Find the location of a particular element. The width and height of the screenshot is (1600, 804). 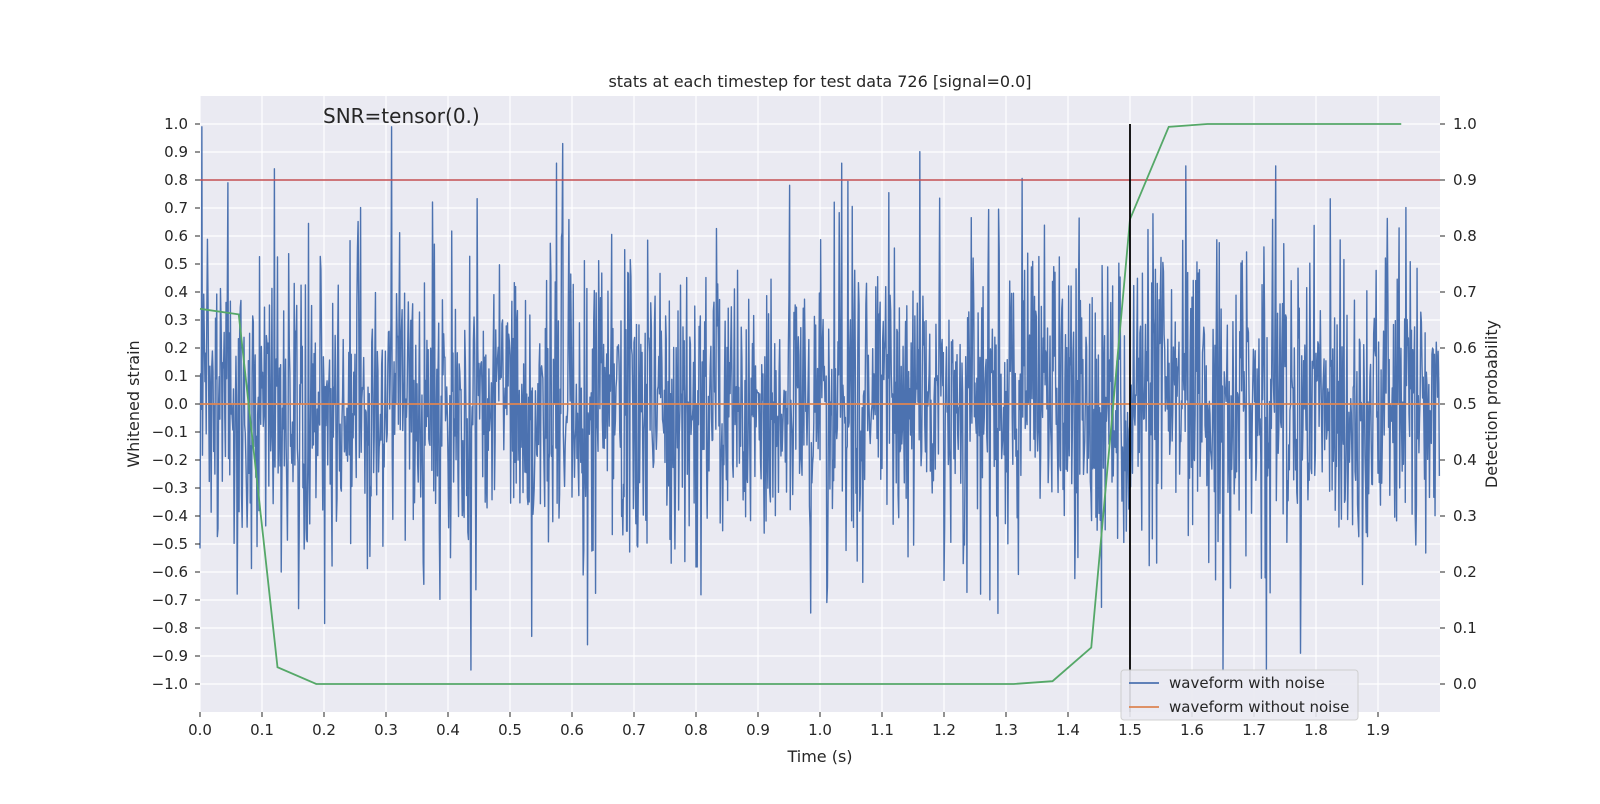

y-left-tick-label: −0.3 is located at coordinates (170, 488).